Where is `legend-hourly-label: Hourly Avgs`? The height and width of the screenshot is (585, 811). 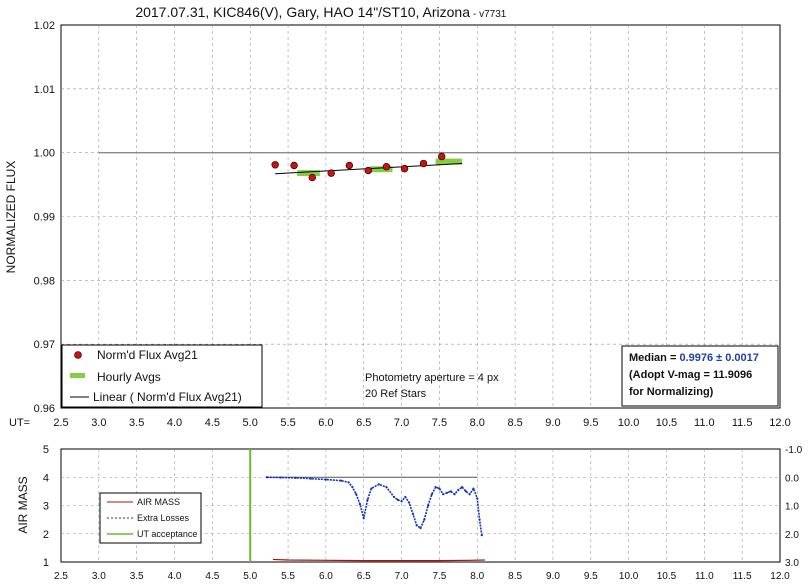 legend-hourly-label: Hourly Avgs is located at coordinates (129, 377).